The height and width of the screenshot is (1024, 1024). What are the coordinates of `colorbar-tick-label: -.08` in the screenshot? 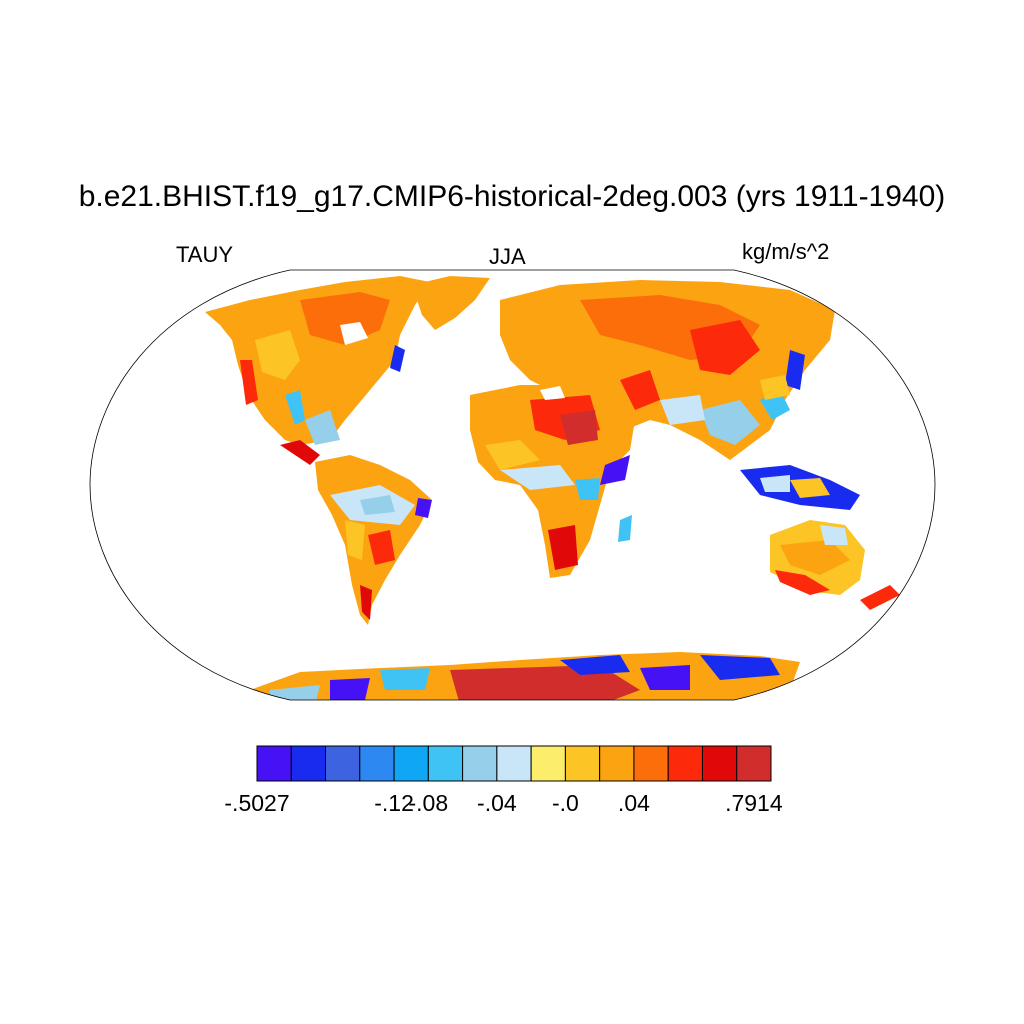 It's located at (428, 803).